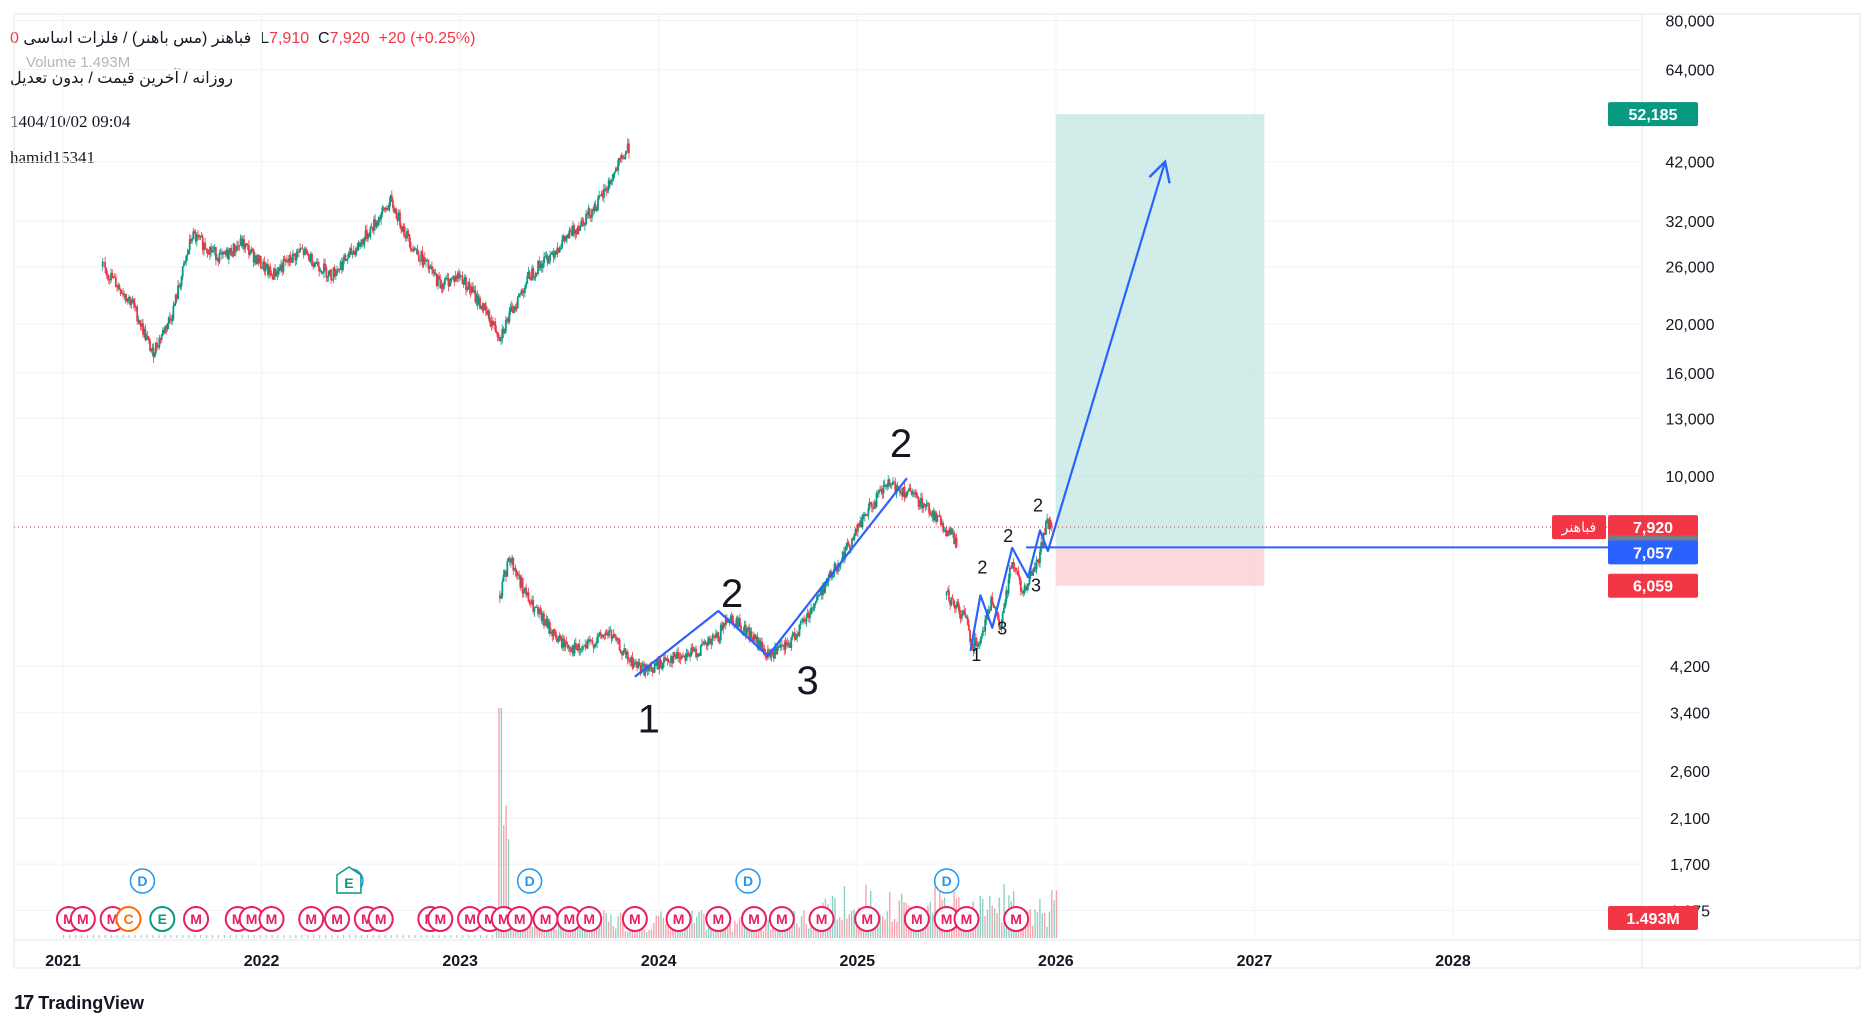  What do you see at coordinates (324, 38) in the screenshot?
I see `close-label: C` at bounding box center [324, 38].